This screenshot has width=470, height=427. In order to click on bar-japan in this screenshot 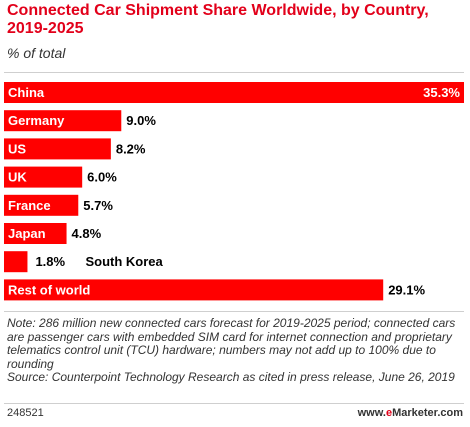, I will do `click(35, 233)`.